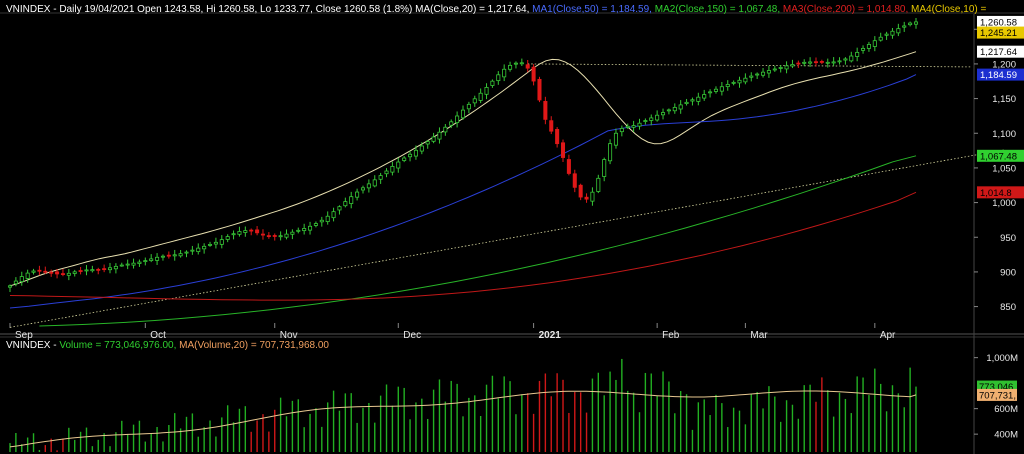 The height and width of the screenshot is (454, 1024). Describe the element at coordinates (759, 335) in the screenshot. I see `month-label: Mar` at that location.